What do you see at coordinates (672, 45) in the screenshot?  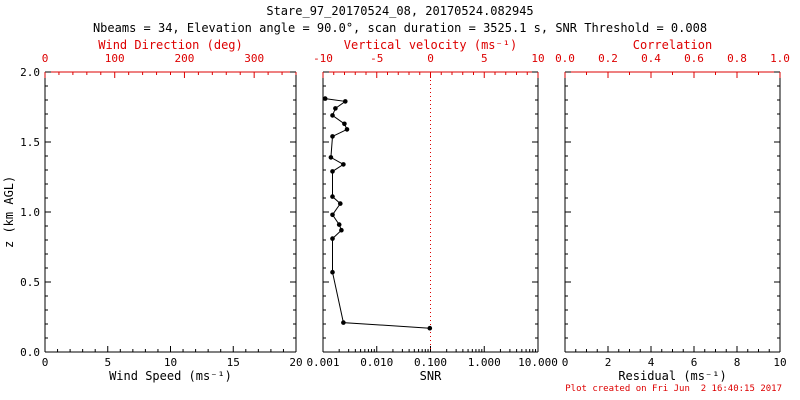 I see `top-axis-title-correlation: Correlation` at bounding box center [672, 45].